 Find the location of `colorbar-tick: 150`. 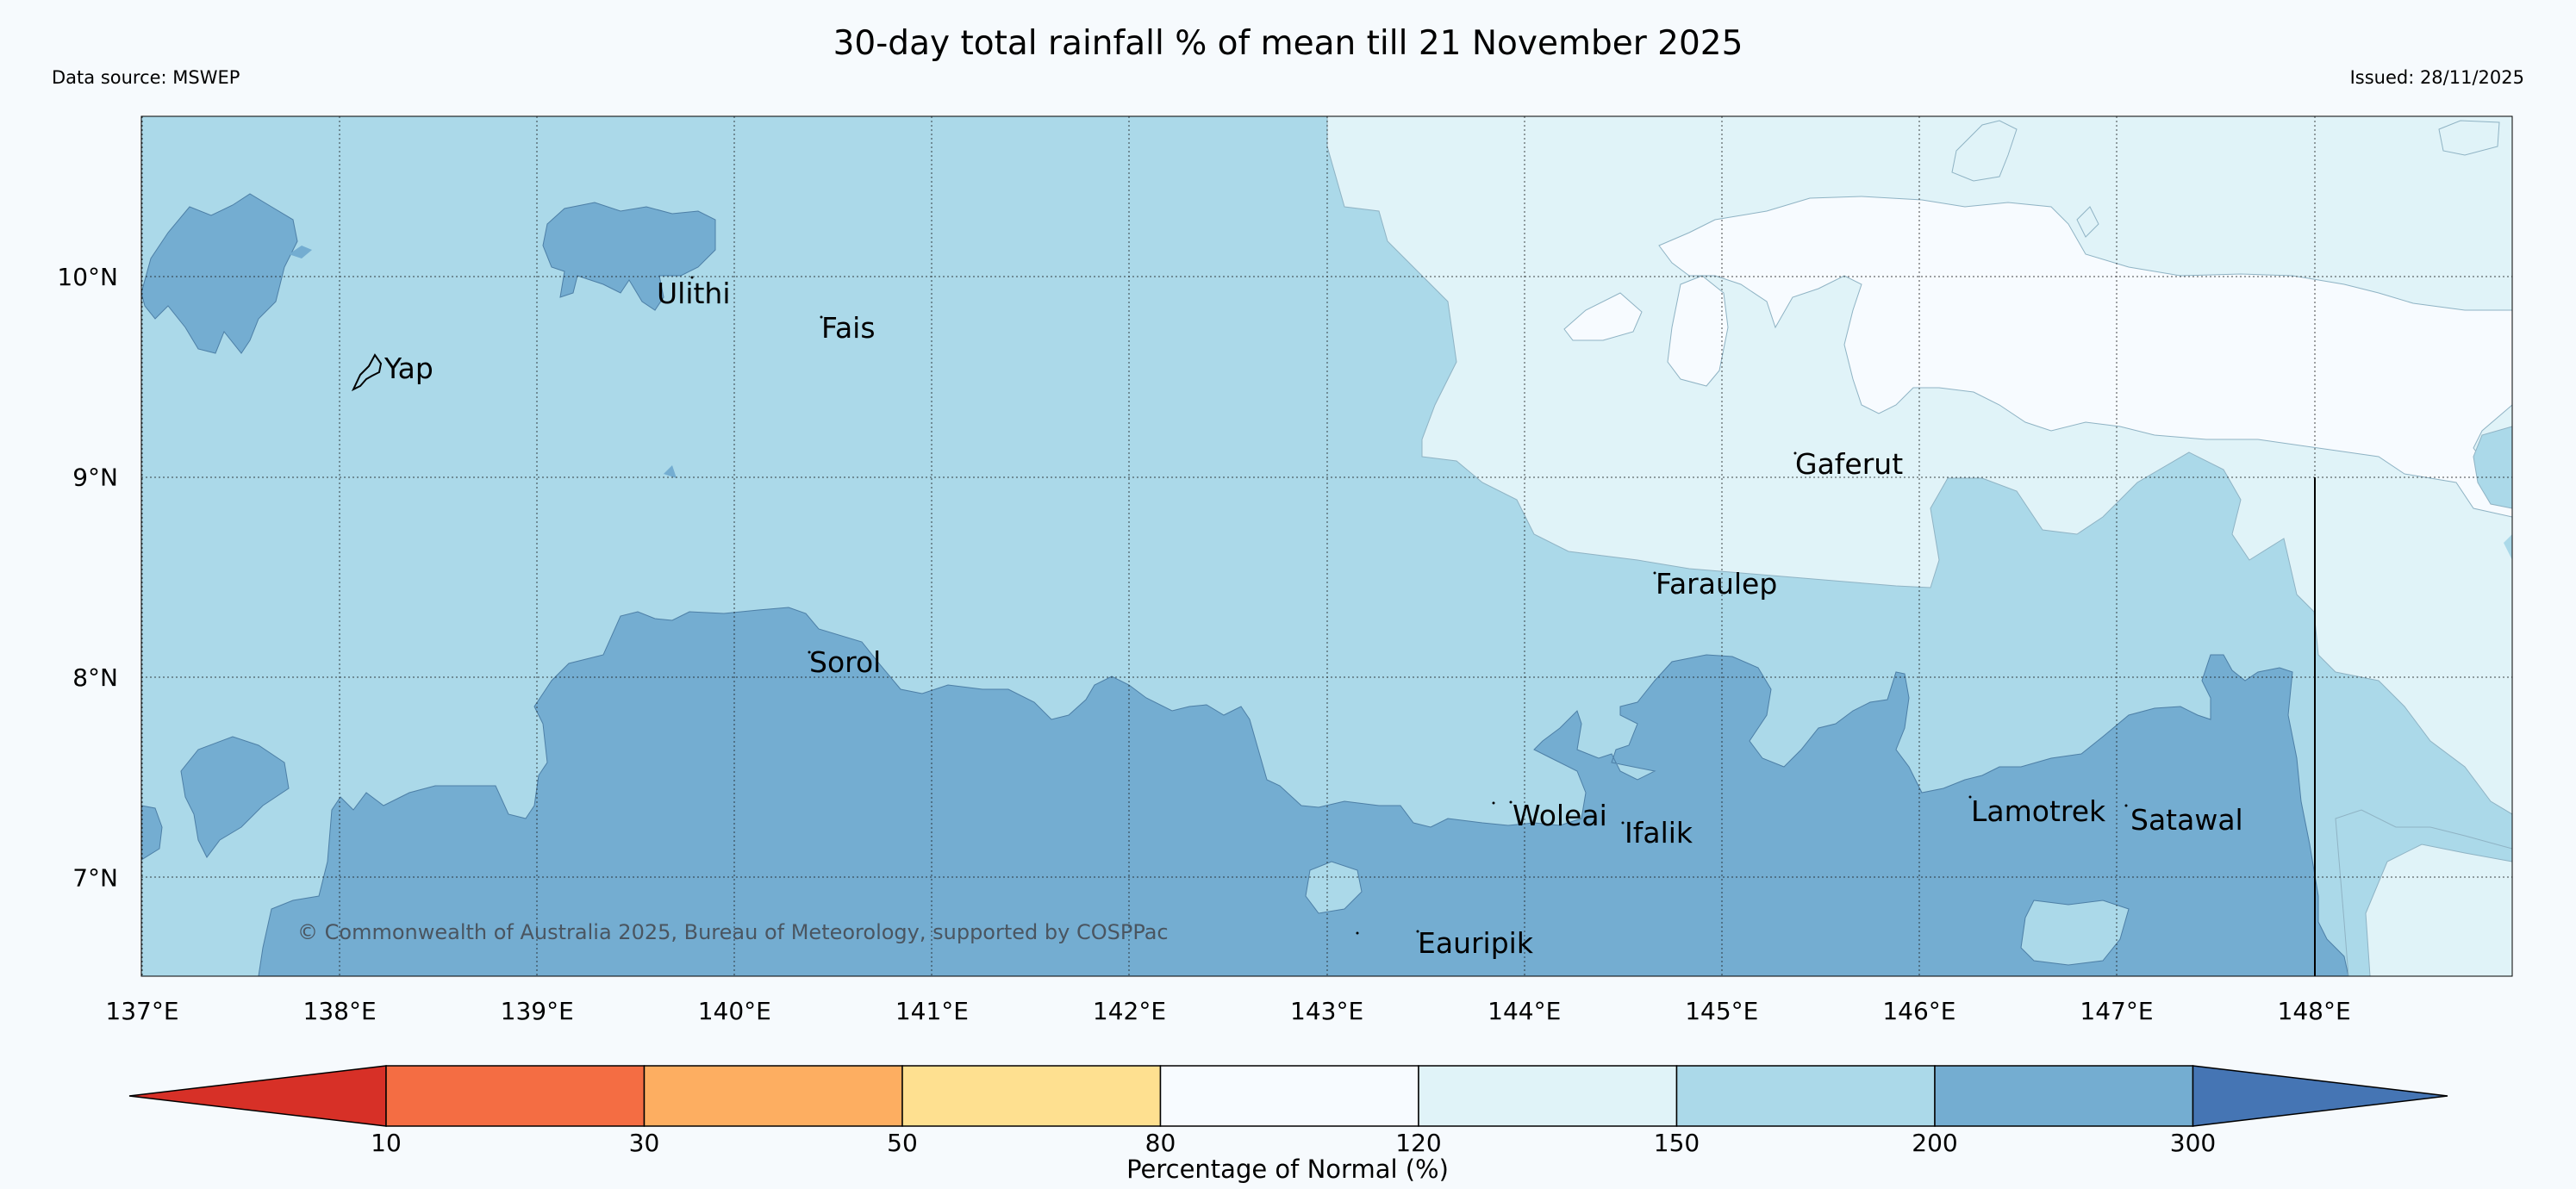

colorbar-tick: 150 is located at coordinates (1677, 1143).